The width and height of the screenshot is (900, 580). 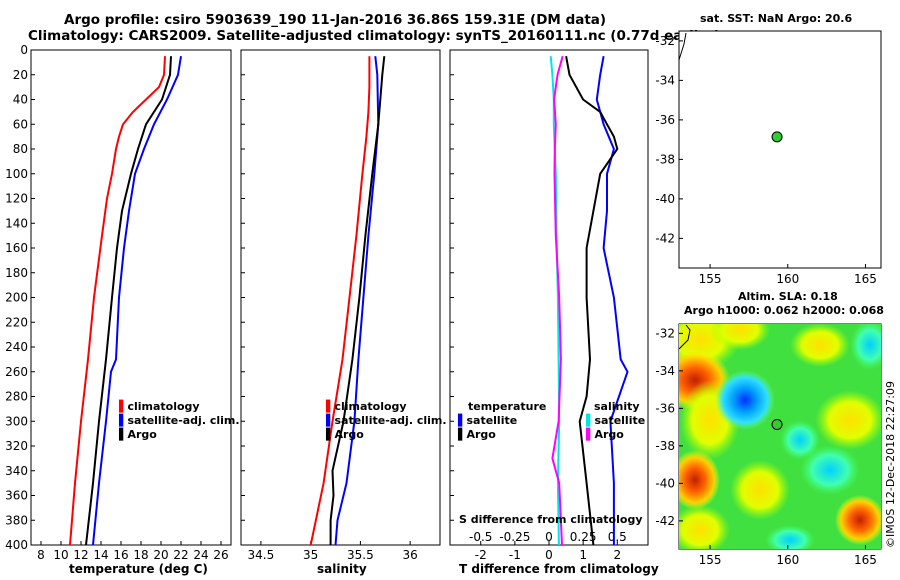 I want to click on map-y-tick-label: -42, so click(x=665, y=238).